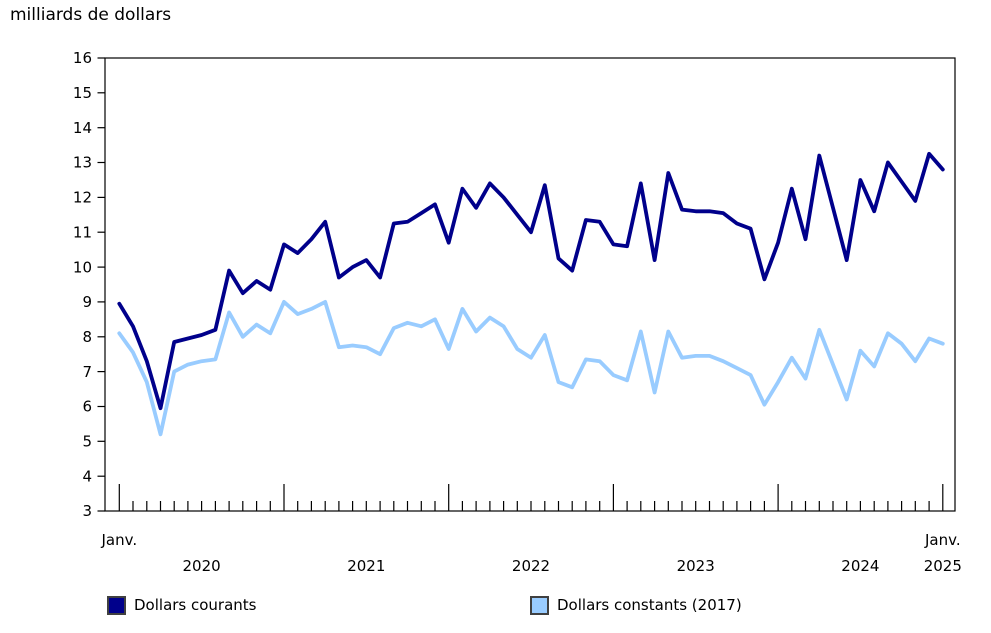 The image size is (991, 633). I want to click on x-label-year-right: 2025, so click(943, 566).